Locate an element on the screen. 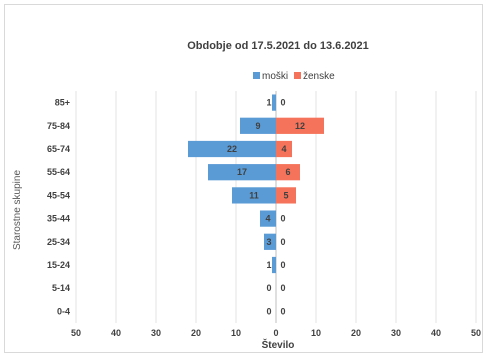 The height and width of the screenshot is (358, 488). legend-label-moski: moški is located at coordinates (275, 76).